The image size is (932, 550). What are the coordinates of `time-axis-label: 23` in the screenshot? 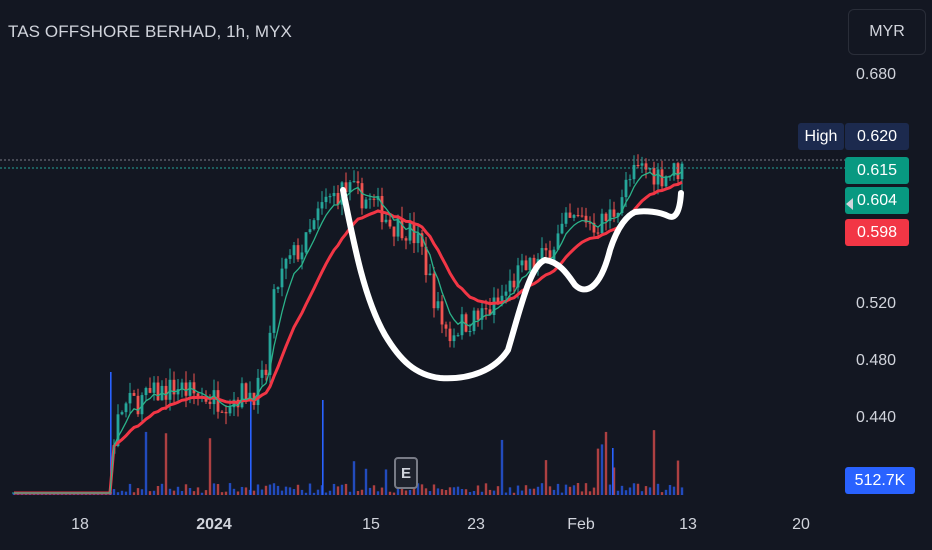 It's located at (476, 524).